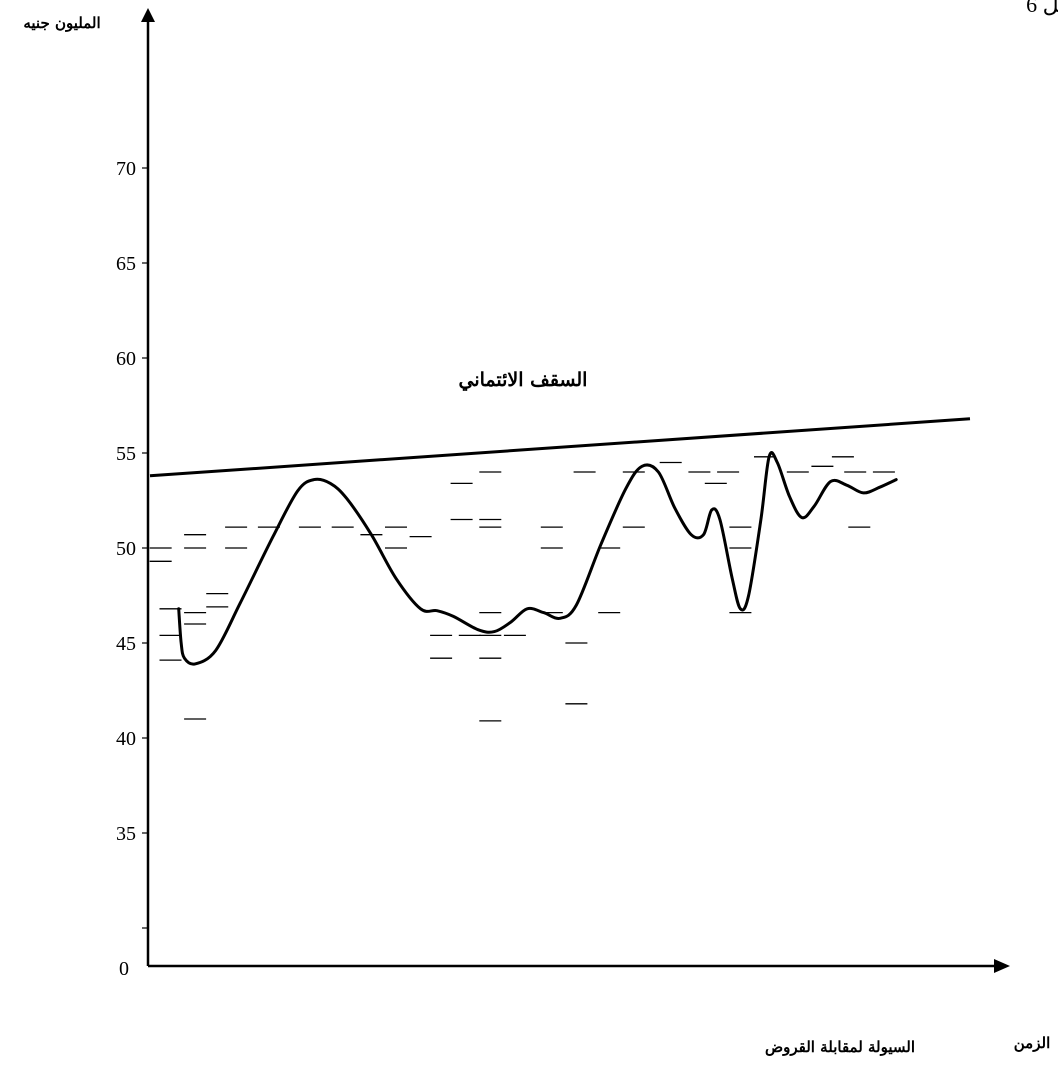 The width and height of the screenshot is (1058, 1076). What do you see at coordinates (1002, 966) in the screenshot?
I see `x-axis-arrow-icon` at bounding box center [1002, 966].